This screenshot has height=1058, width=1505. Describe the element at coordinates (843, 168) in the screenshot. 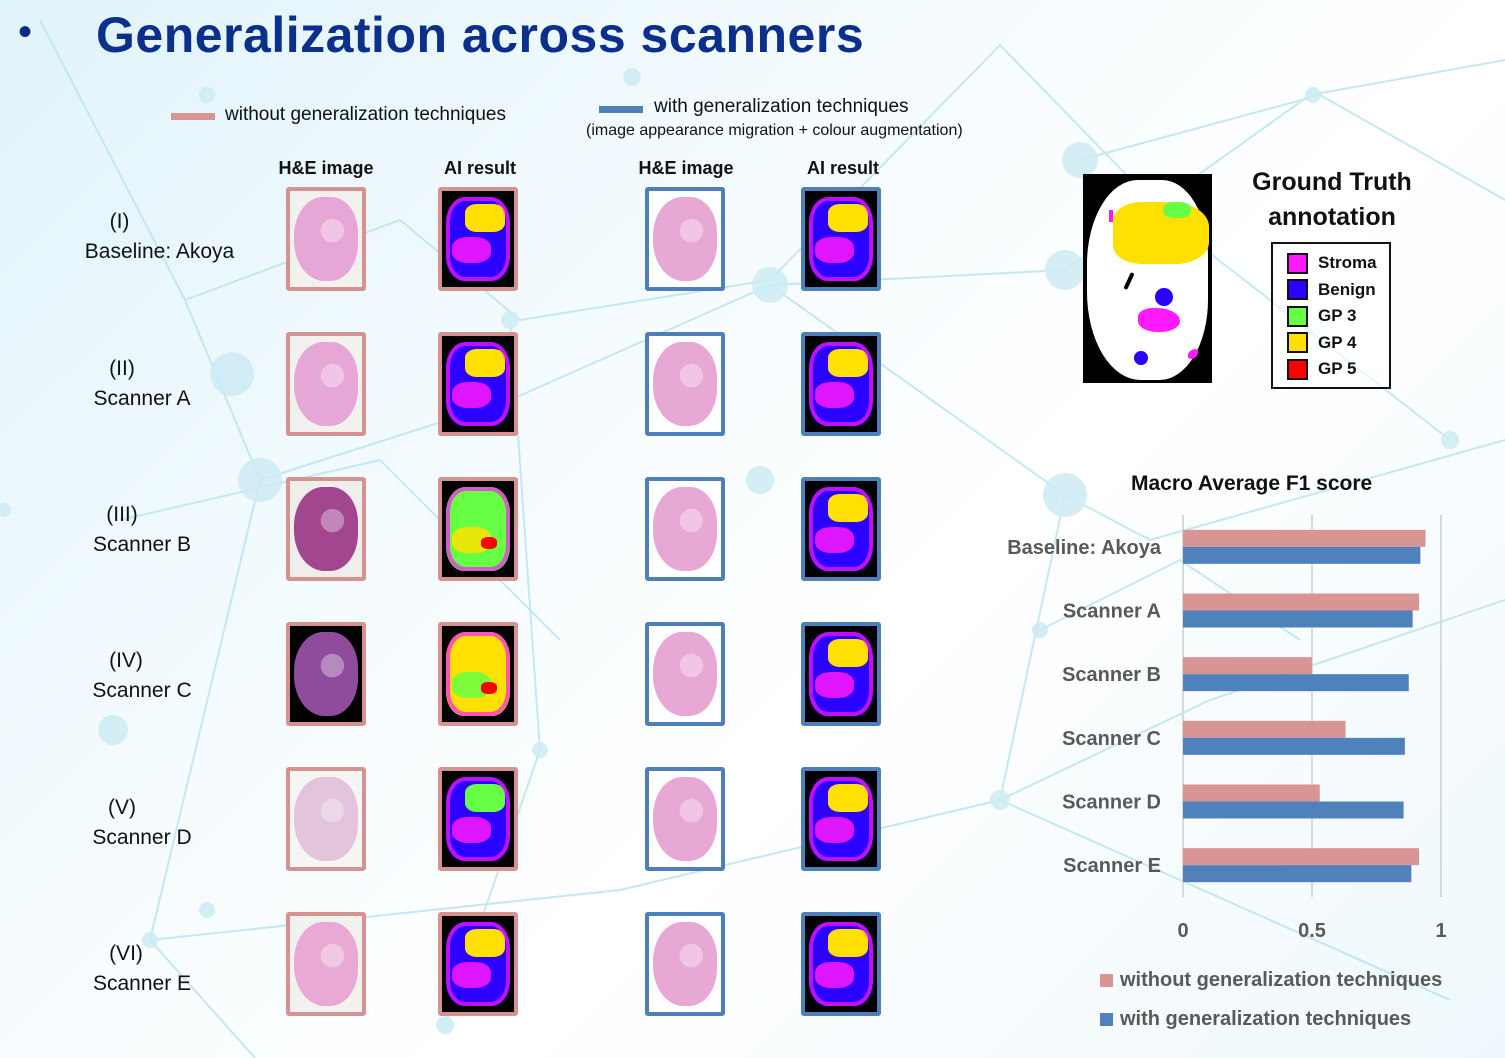

I see `column-header-with-ai: AI result` at that location.